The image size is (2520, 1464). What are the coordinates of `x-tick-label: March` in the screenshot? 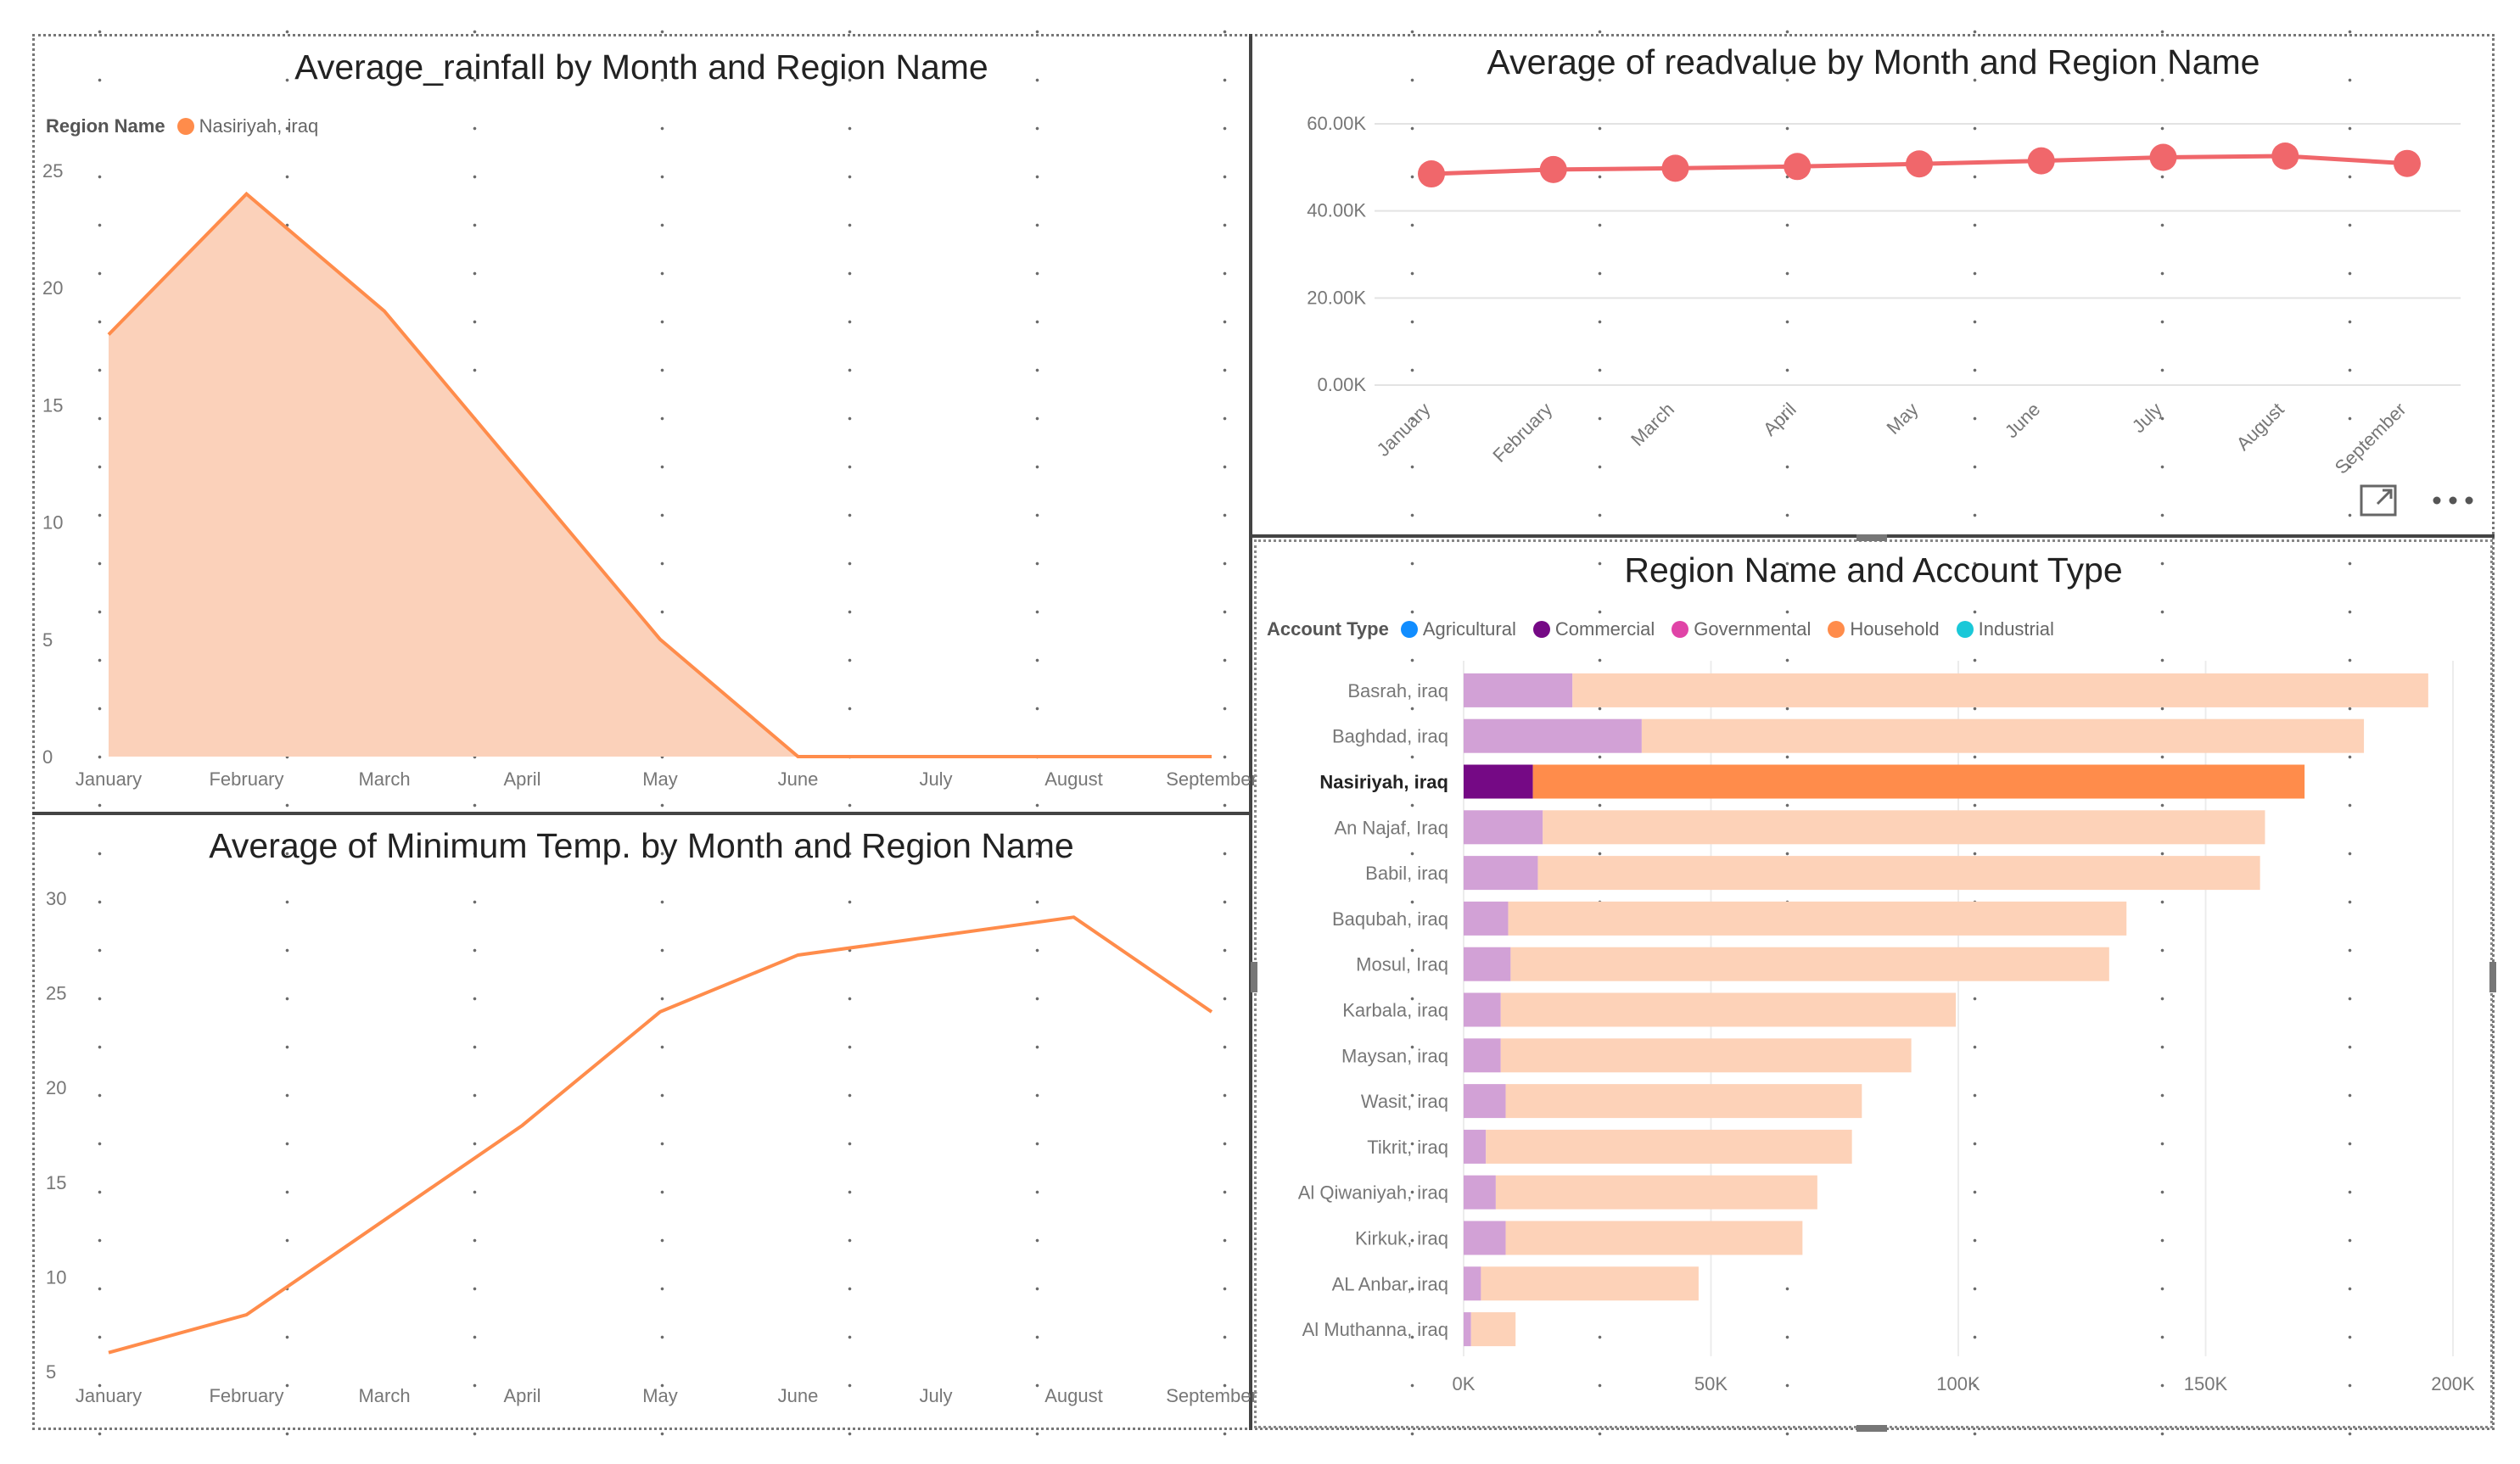 It's located at (384, 779).